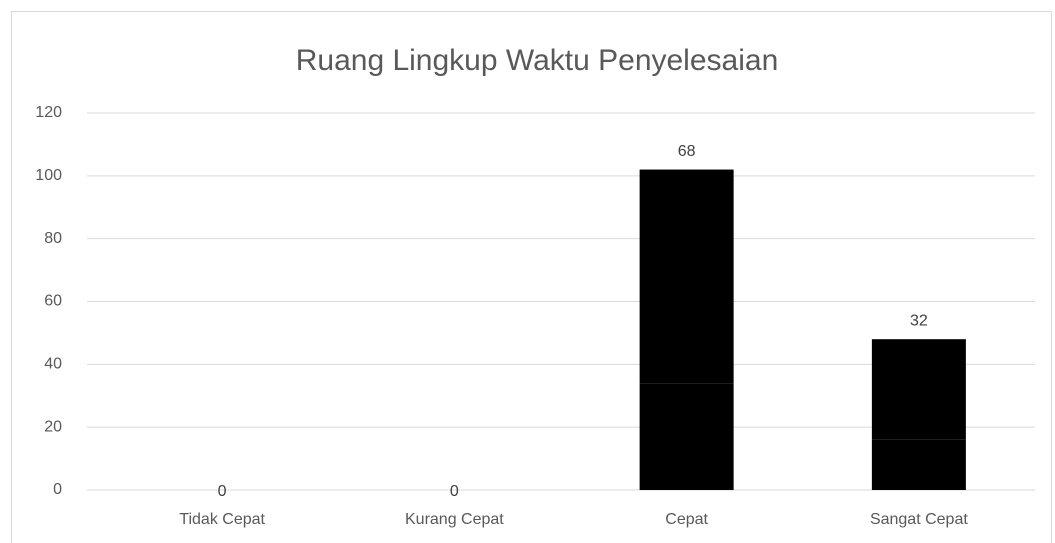 The height and width of the screenshot is (543, 1055). Describe the element at coordinates (686, 519) in the screenshot. I see `x-tick-label: Cepat` at that location.